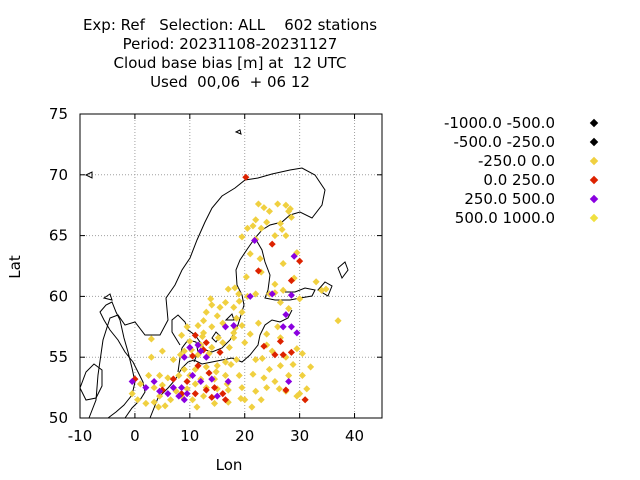 The image size is (640, 480). I want to click on legend-entry: -500.0 -250.0, so click(515, 142).